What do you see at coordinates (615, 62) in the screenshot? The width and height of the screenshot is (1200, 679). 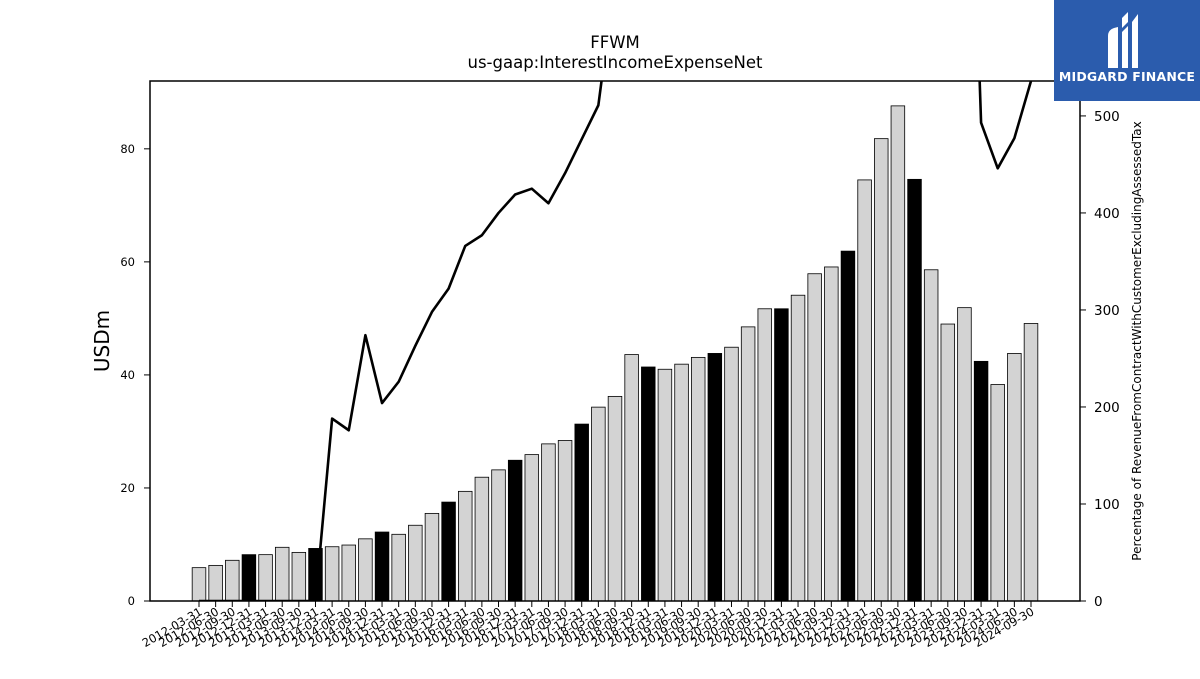 I see `chart-subtitle: us-gaap:InterestIncomeExpenseNet` at bounding box center [615, 62].